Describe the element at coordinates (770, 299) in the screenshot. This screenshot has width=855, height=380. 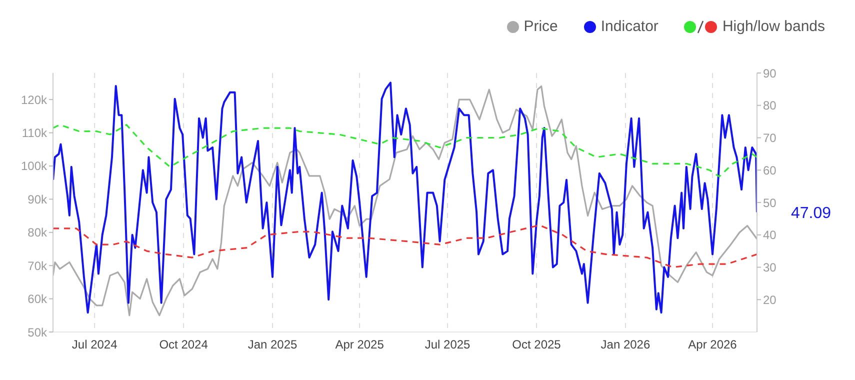
I see `y2-tick-label: 20` at that location.